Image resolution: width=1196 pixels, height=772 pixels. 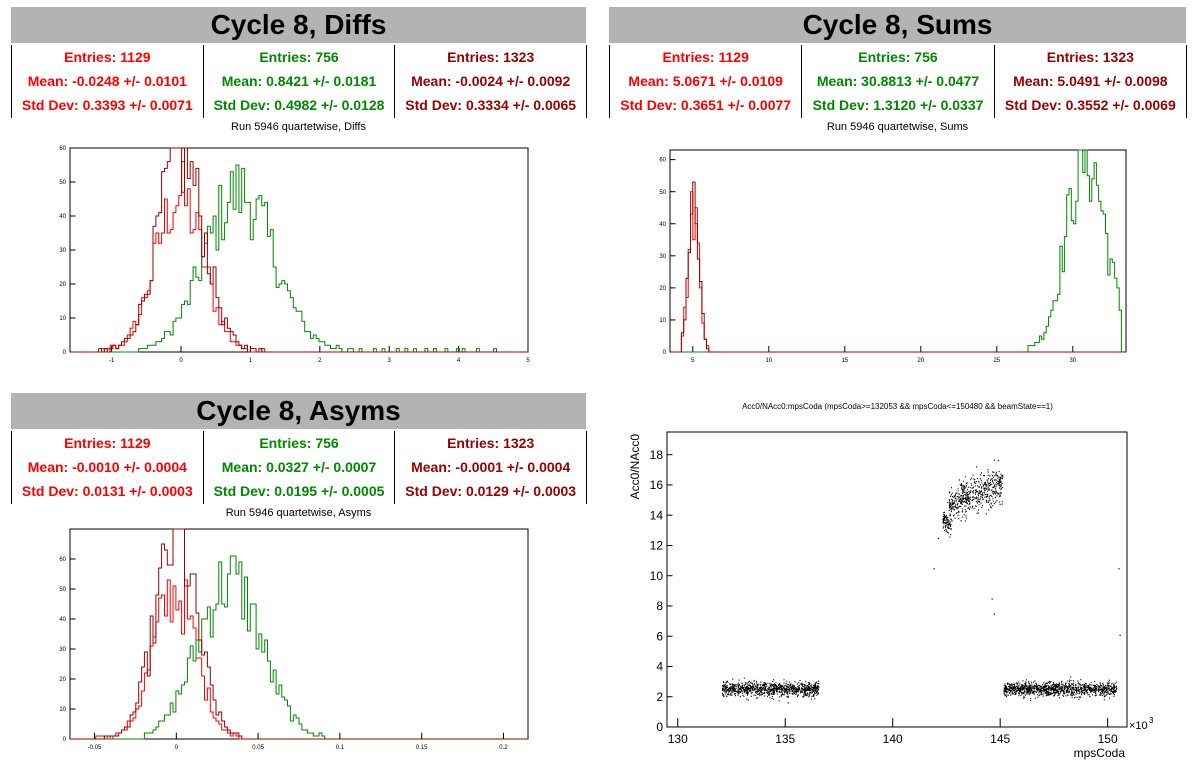 What do you see at coordinates (390, 361) in the screenshot?
I see `x-tick-label: 3` at bounding box center [390, 361].